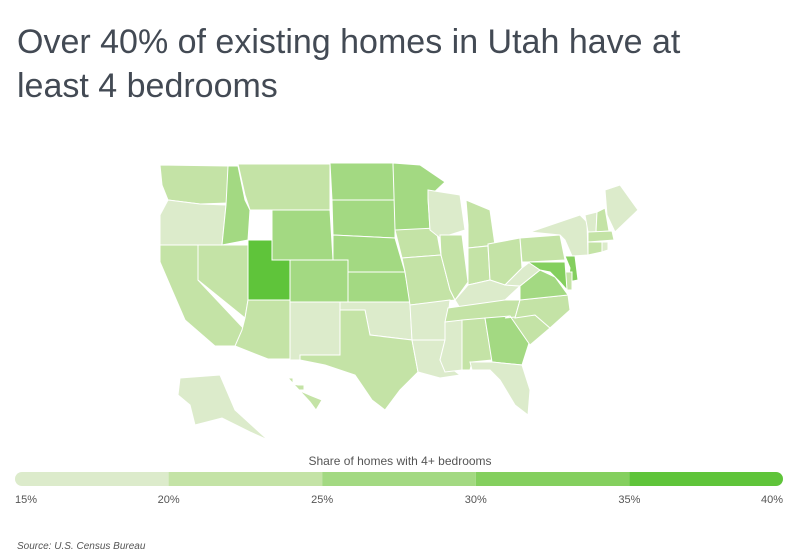 Image resolution: width=800 pixels, height=559 pixels. What do you see at coordinates (81, 546) in the screenshot?
I see `source: Source: U.S. Census Bureau` at bounding box center [81, 546].